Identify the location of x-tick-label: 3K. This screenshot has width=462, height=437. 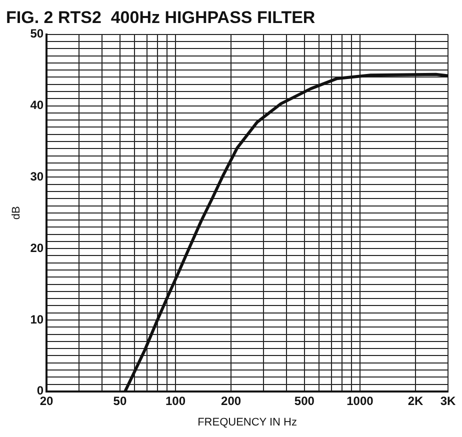
(448, 401).